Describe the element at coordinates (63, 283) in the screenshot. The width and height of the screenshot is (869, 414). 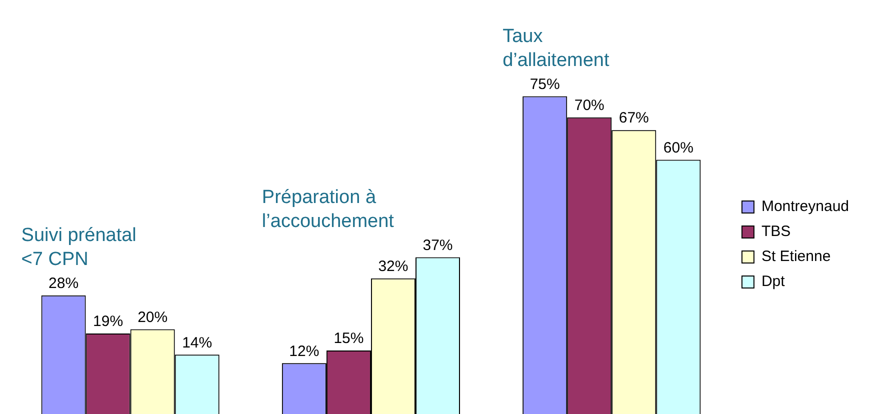
I see `data-label: 28%` at that location.